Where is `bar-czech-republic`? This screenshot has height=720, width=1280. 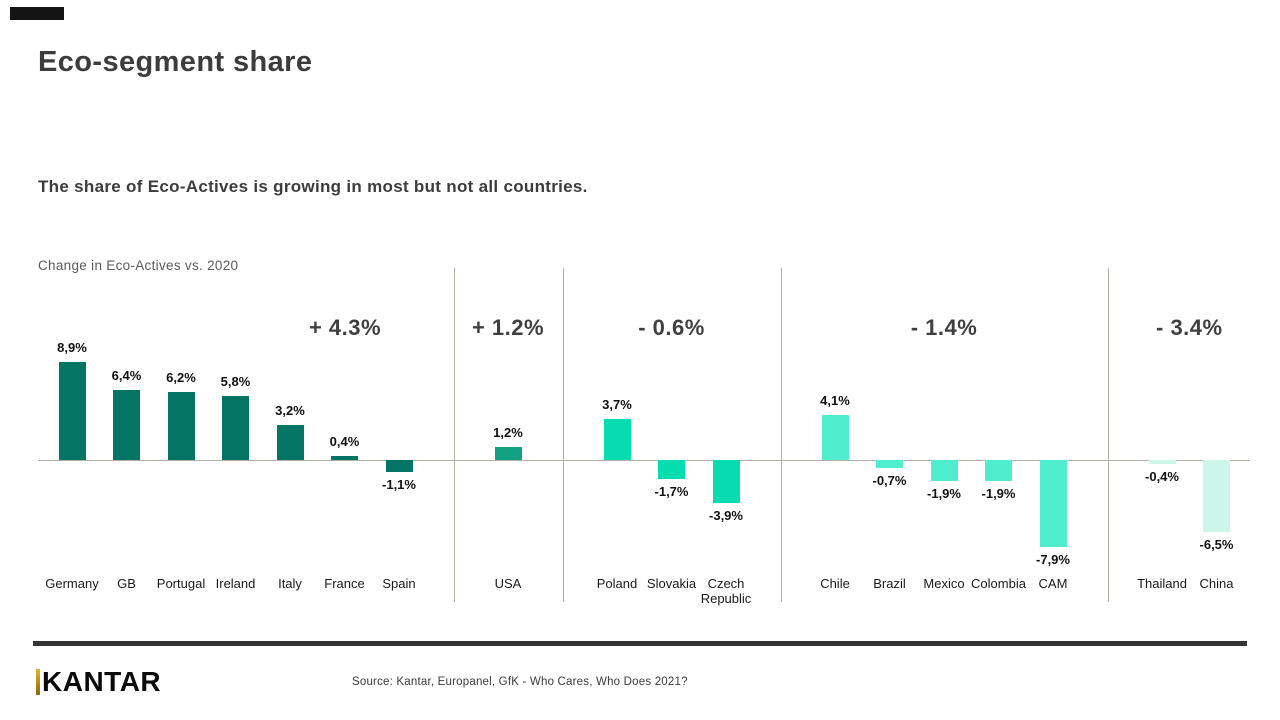
bar-czech-republic is located at coordinates (726, 481).